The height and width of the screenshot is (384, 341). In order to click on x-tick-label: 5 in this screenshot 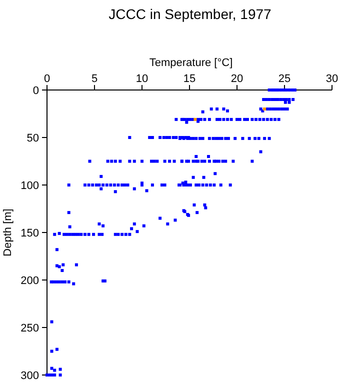, I will do `click(94, 79)`.